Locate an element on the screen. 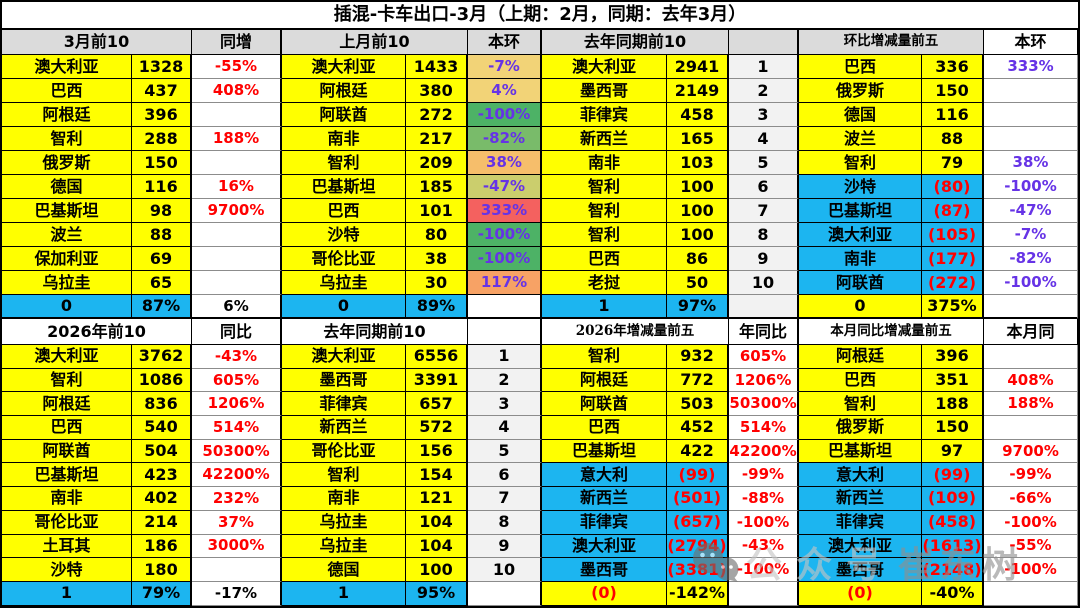 The height and width of the screenshot is (608, 1080). total-cell: 97% is located at coordinates (698, 307).